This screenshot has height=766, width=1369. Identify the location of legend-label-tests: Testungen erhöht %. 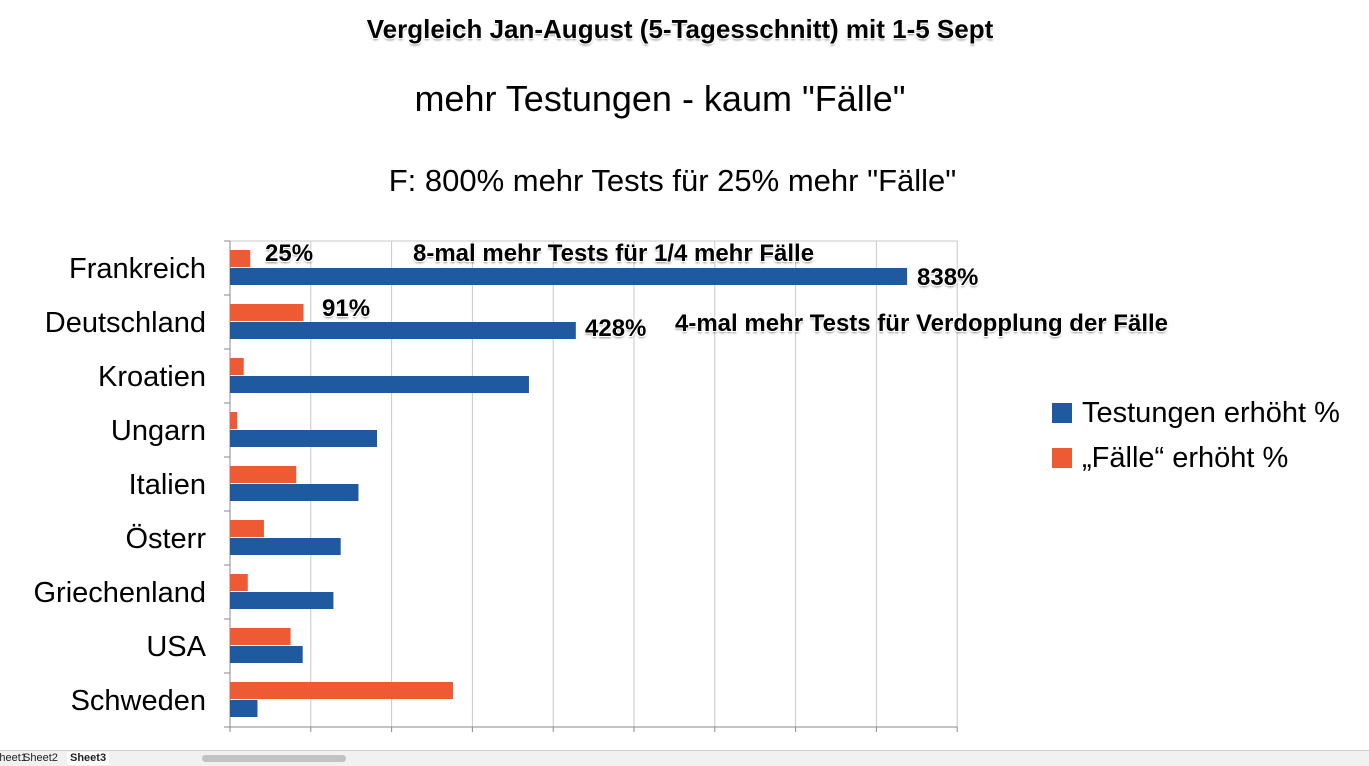
(1211, 413).